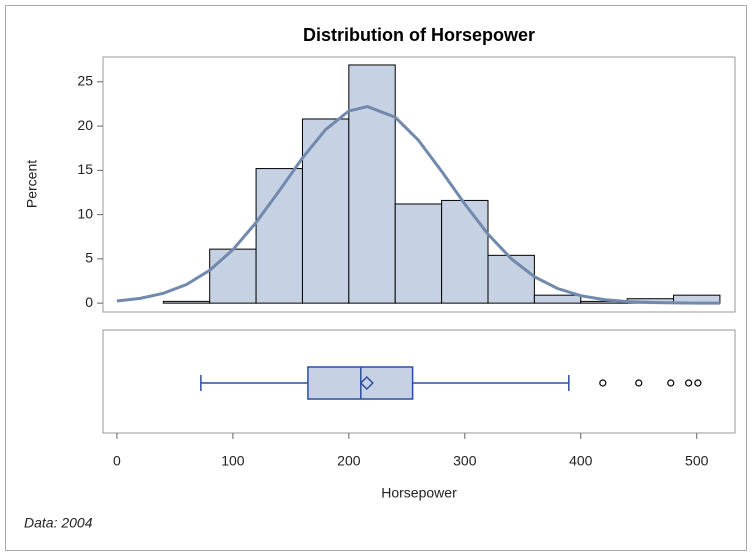  Describe the element at coordinates (85, 169) in the screenshot. I see `y-tick-label: 15` at that location.